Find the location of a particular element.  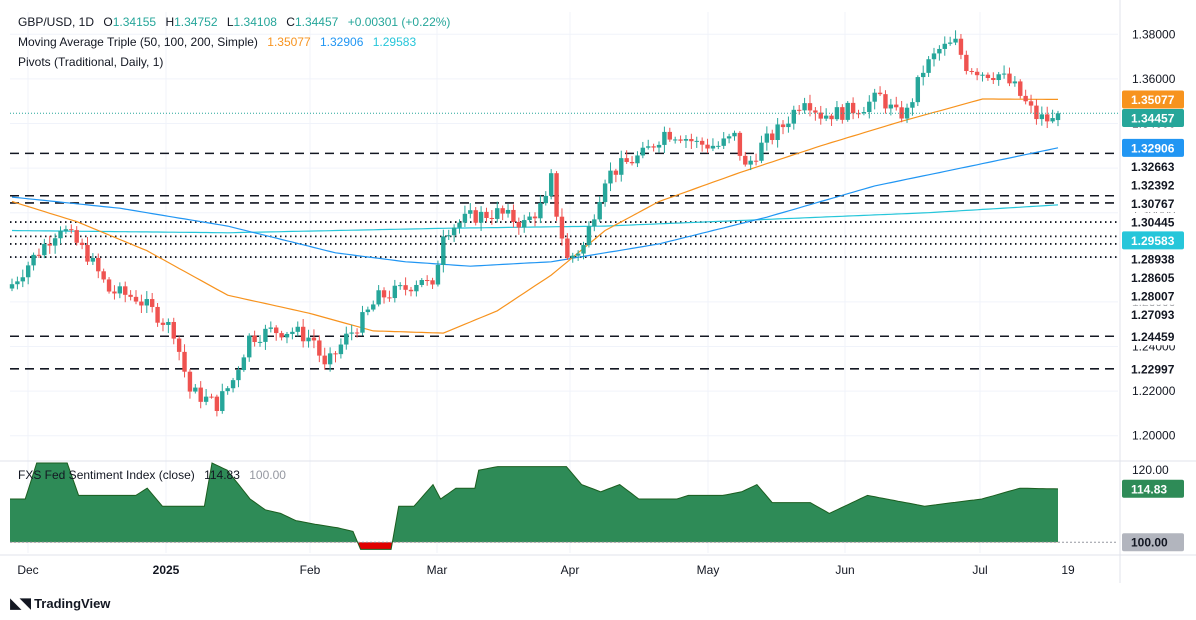

low-label: L is located at coordinates (230, 22).